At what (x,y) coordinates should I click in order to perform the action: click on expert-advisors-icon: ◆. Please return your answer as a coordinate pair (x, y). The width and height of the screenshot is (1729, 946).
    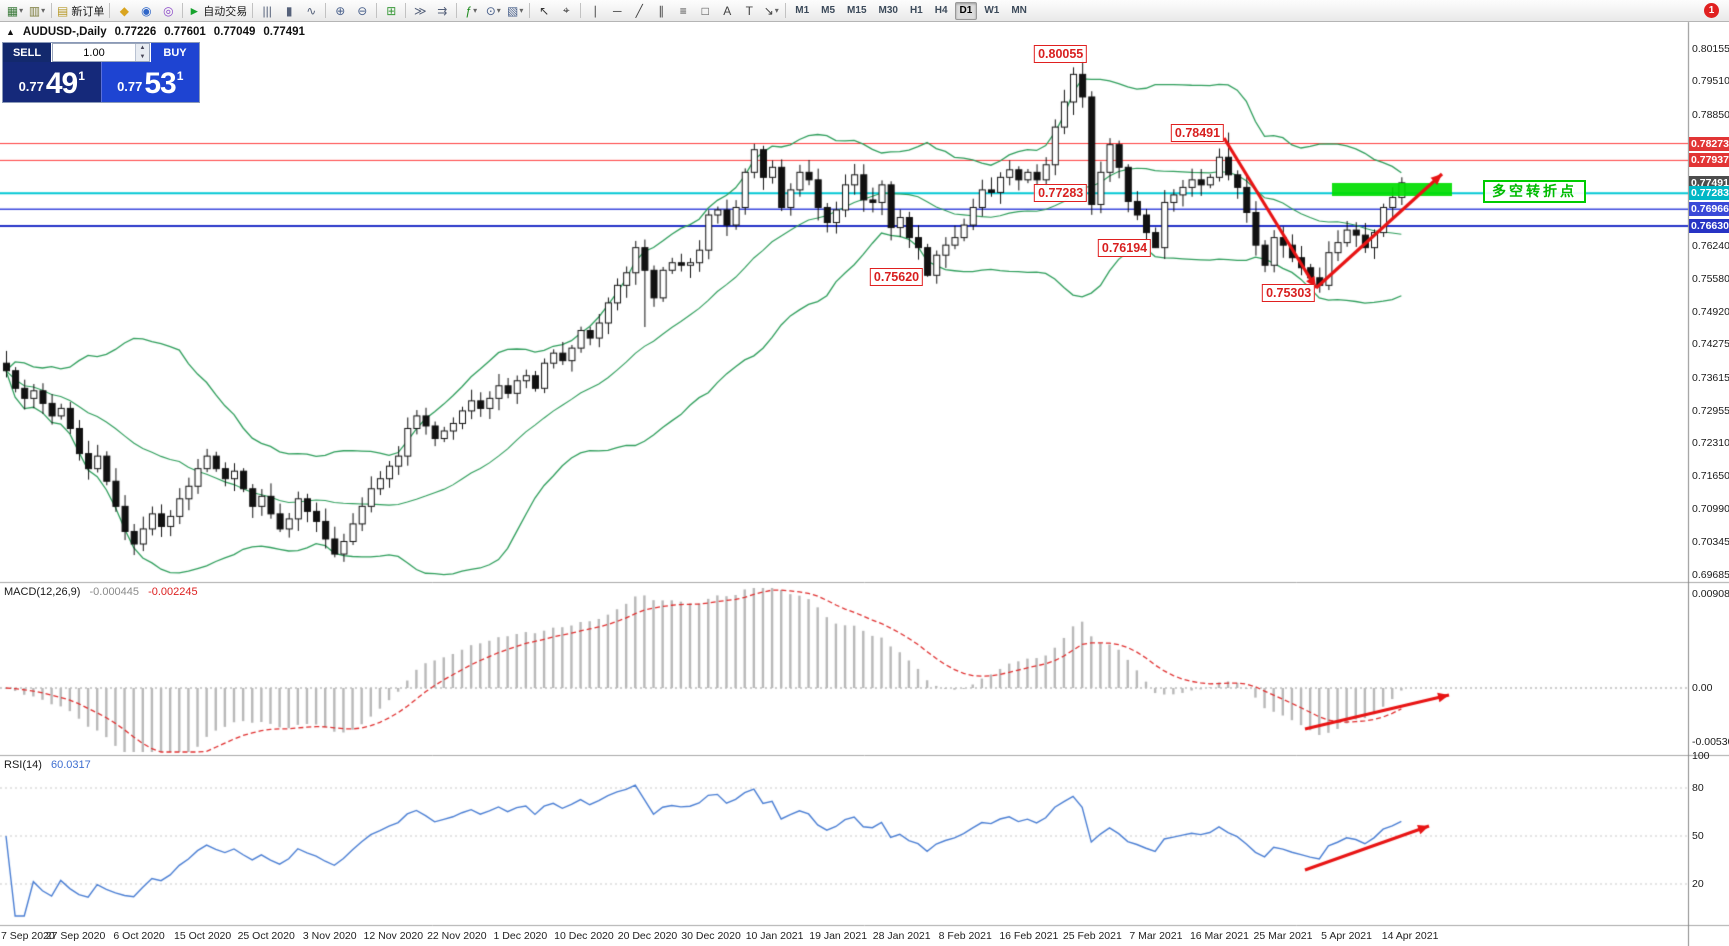
    Looking at the image, I should click on (124, 11).